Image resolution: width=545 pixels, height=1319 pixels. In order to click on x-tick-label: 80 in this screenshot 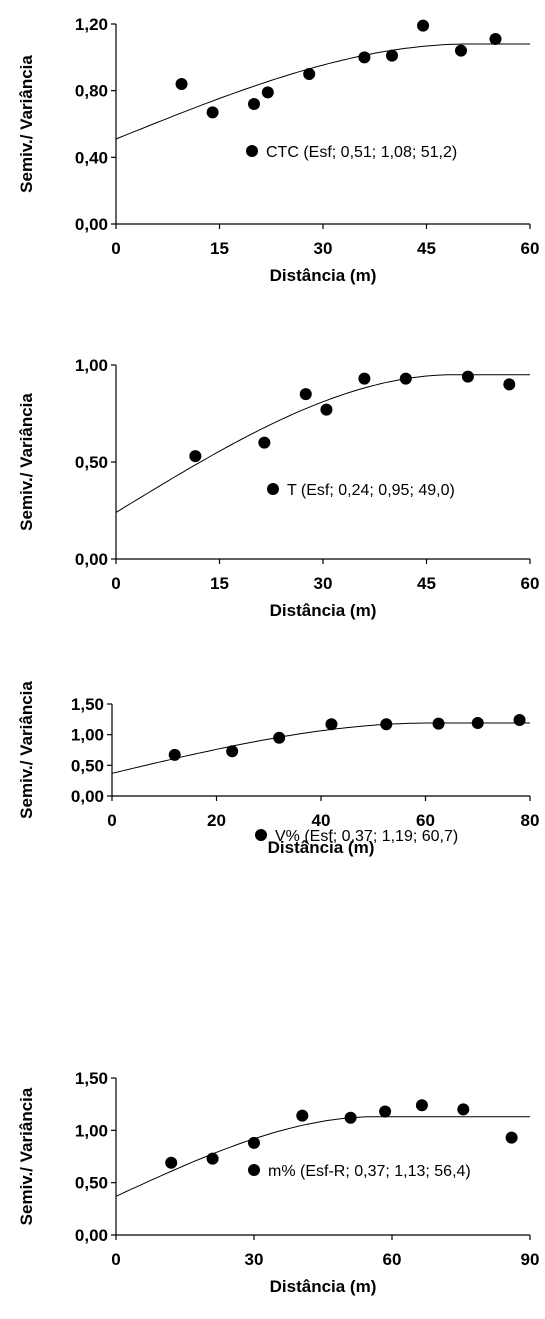, I will do `click(530, 820)`.